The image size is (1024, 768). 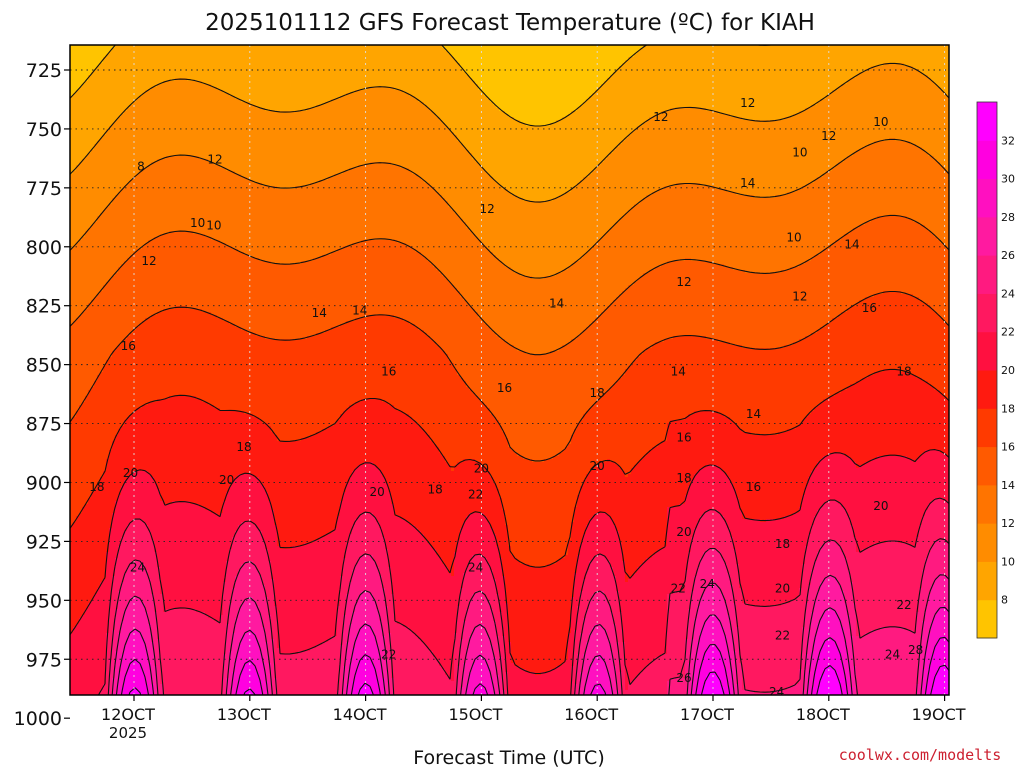 What do you see at coordinates (591, 714) in the screenshot?
I see `x-tick-label: 16OCT` at bounding box center [591, 714].